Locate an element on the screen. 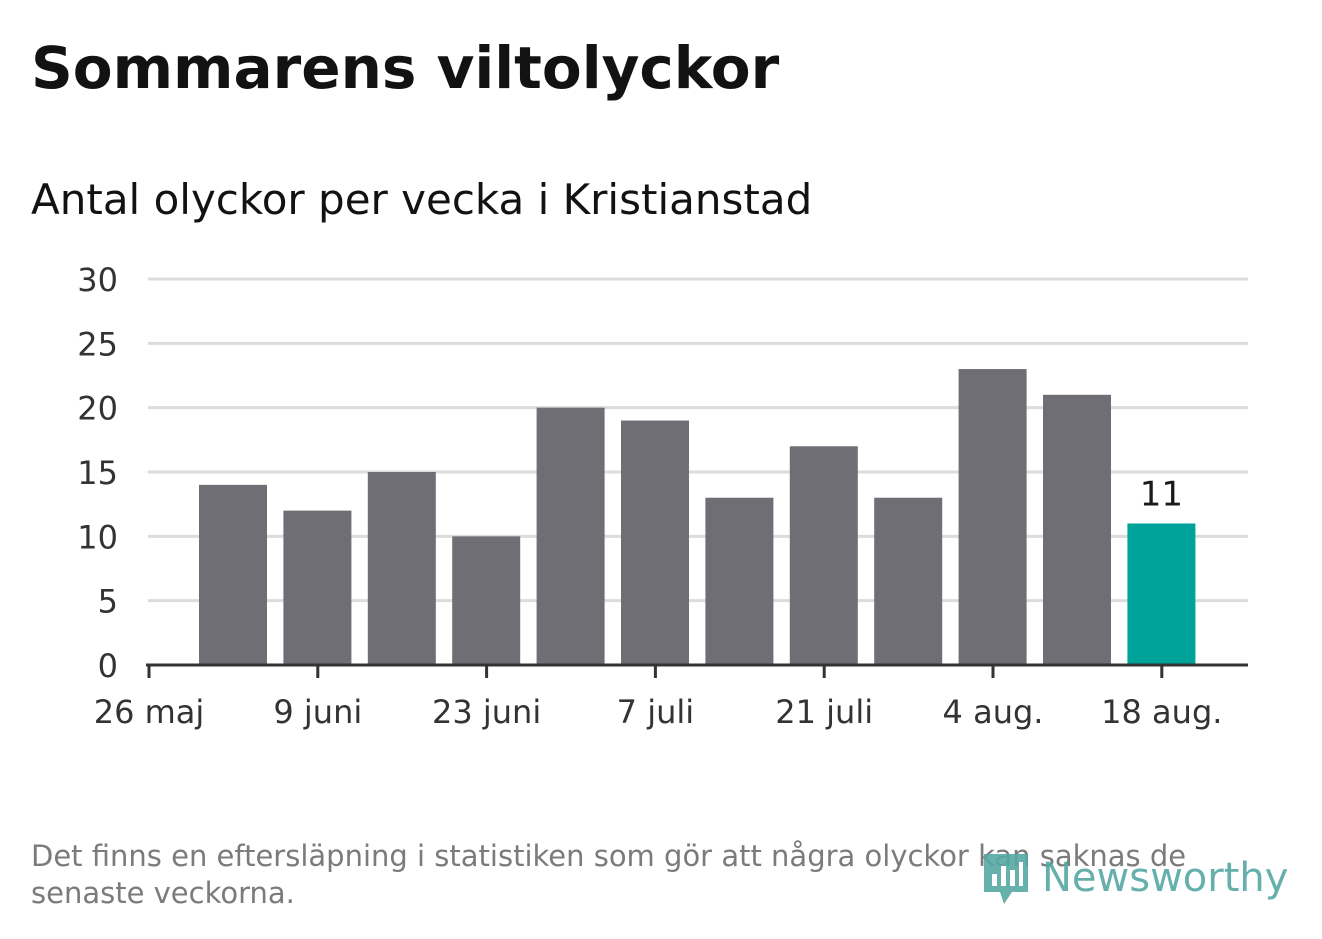 This screenshot has height=939, width=1322. x-tick-label-5: 4 aug. is located at coordinates (993, 712).